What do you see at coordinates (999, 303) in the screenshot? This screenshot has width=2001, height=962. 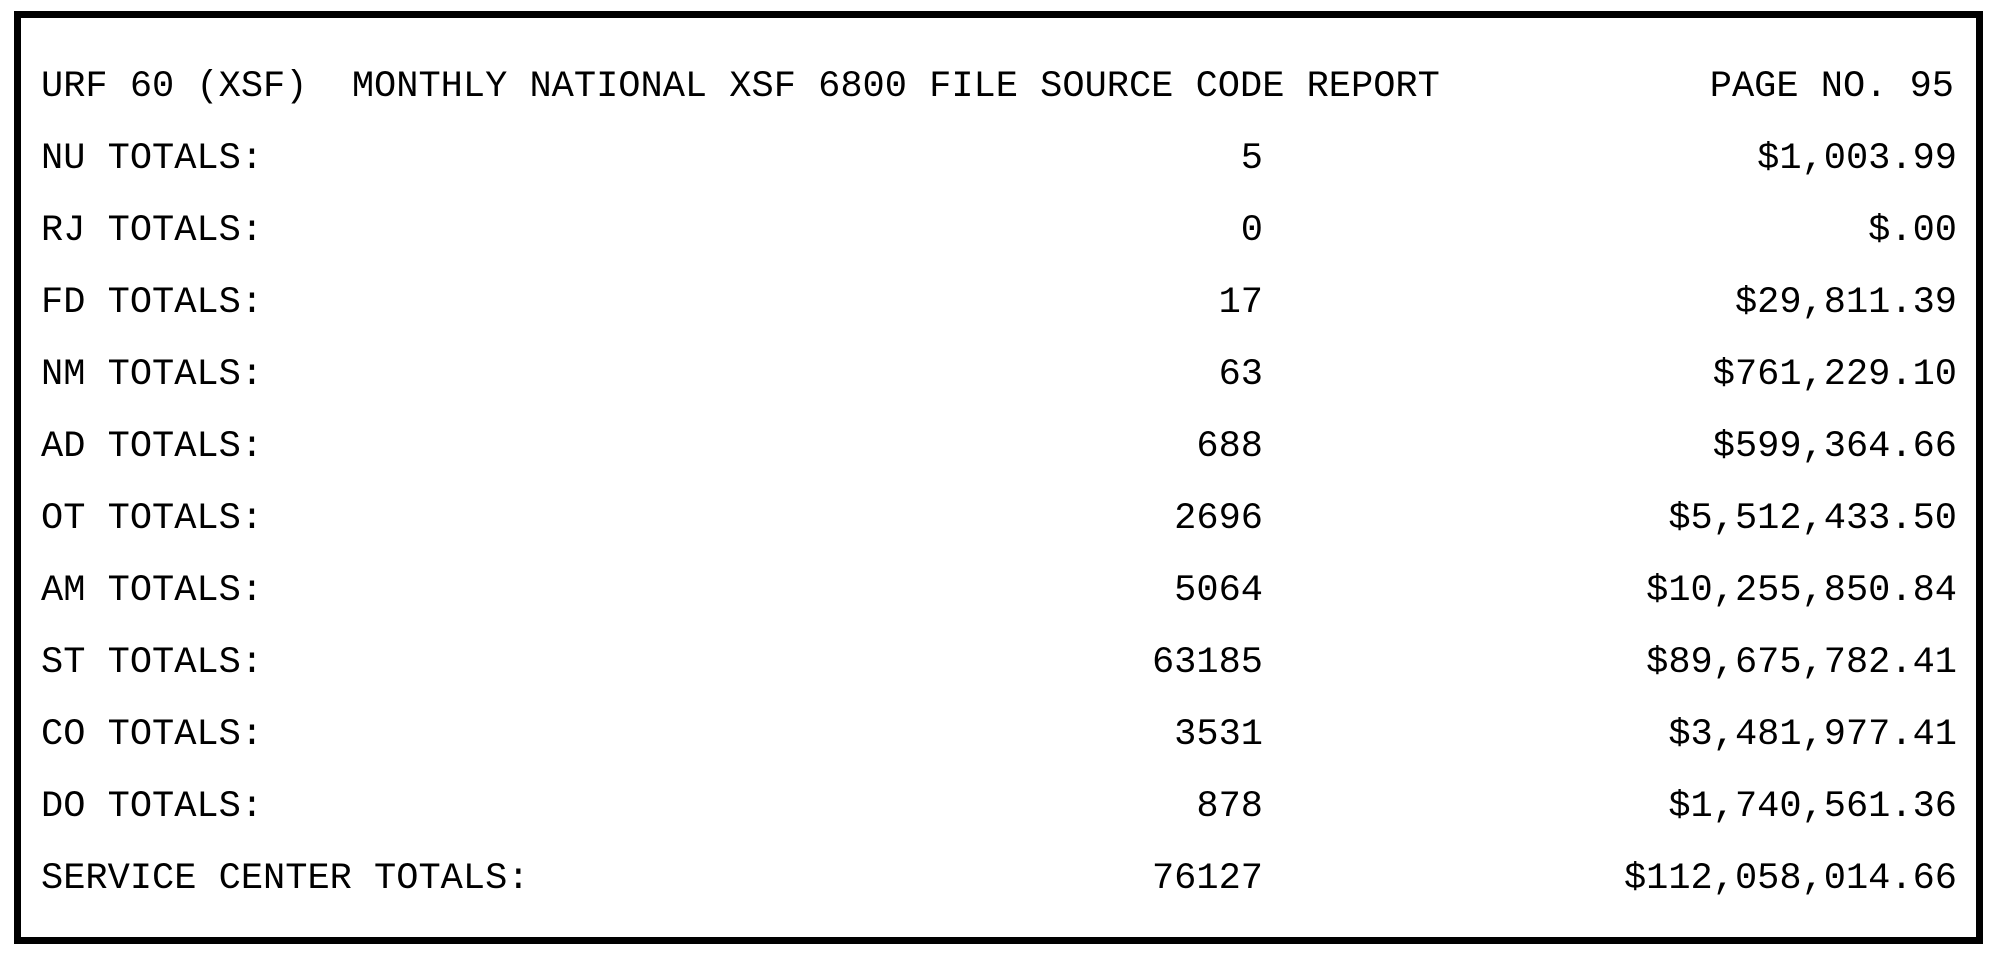 I see `table-row: FD TOTALS: 17 $29,811.39` at bounding box center [999, 303].